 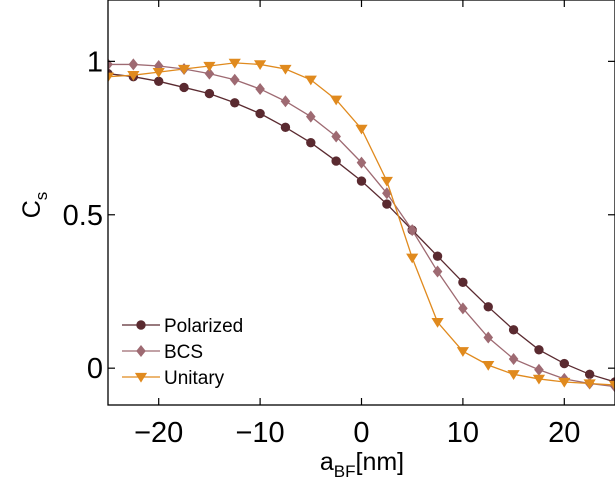 I want to click on legend-label: Polarized, so click(x=203, y=326).